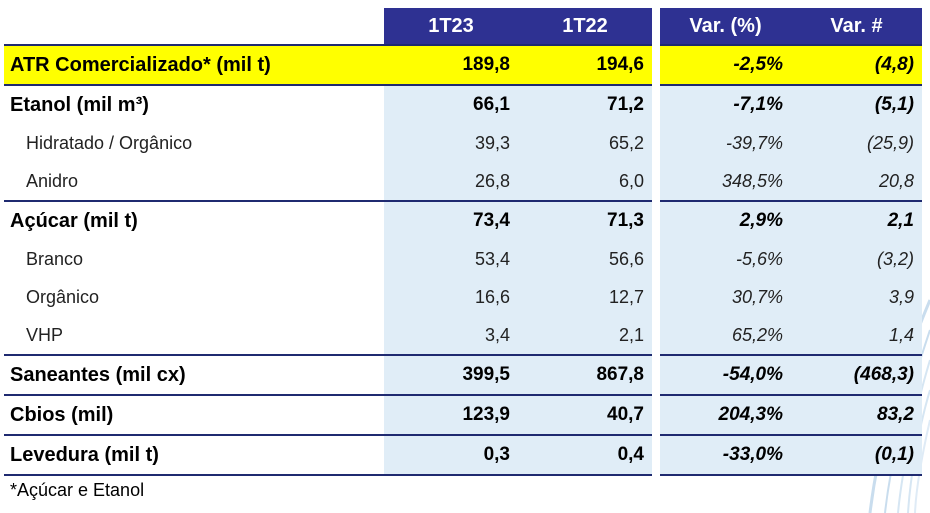  I want to click on header-var-abs: Var. #, so click(856, 26).